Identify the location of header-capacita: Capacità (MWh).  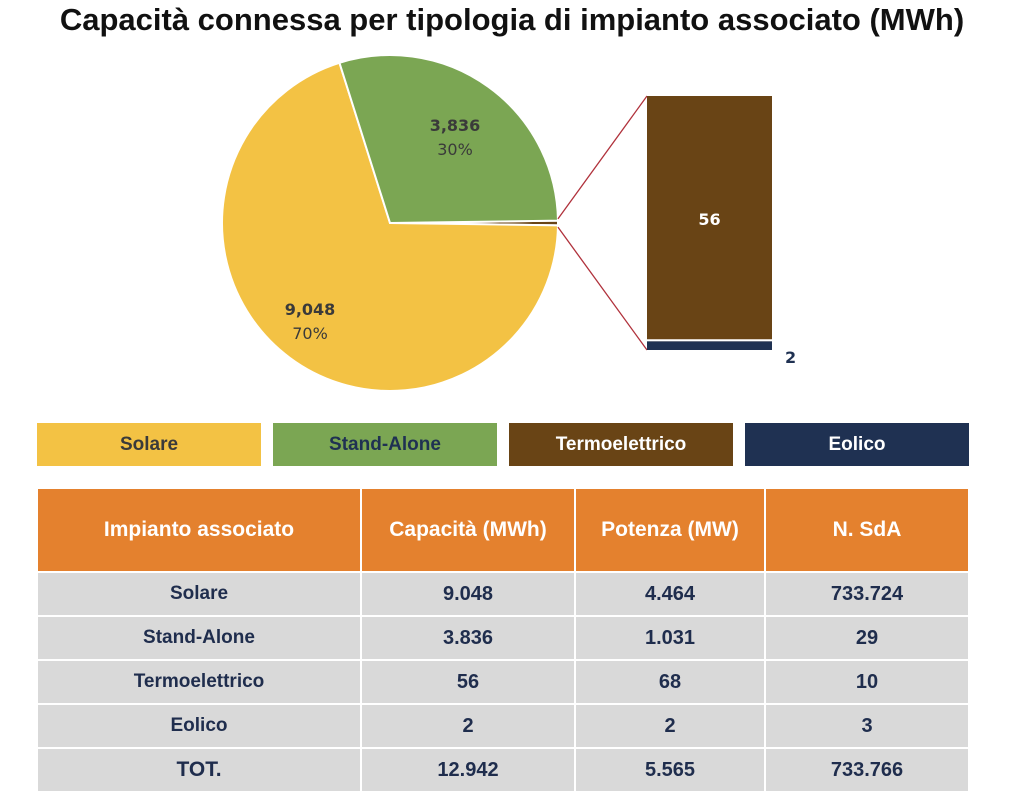
(469, 530).